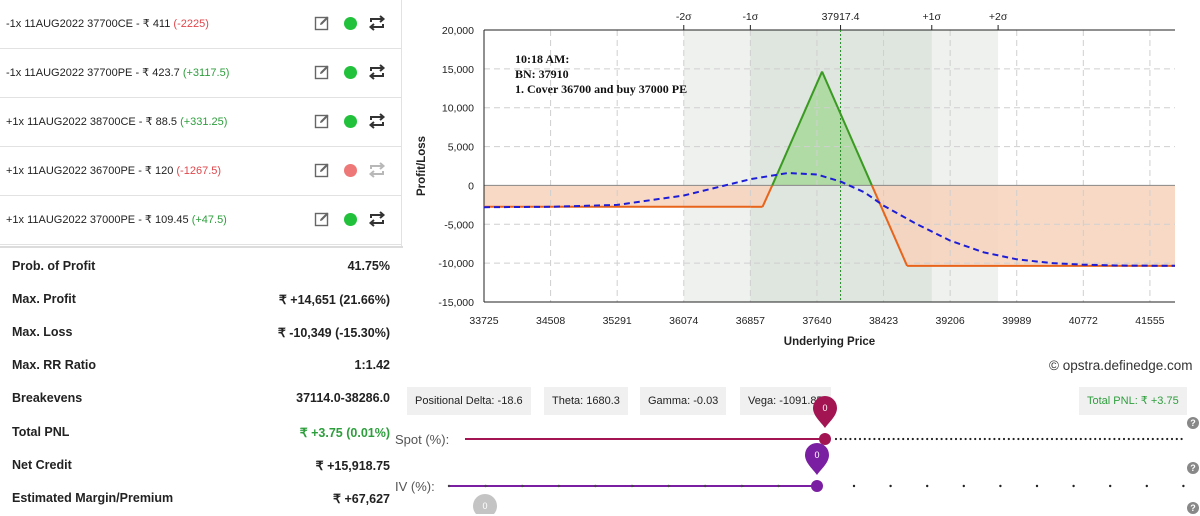  What do you see at coordinates (1193, 468) in the screenshot?
I see `iv-help-icon: ?` at bounding box center [1193, 468].